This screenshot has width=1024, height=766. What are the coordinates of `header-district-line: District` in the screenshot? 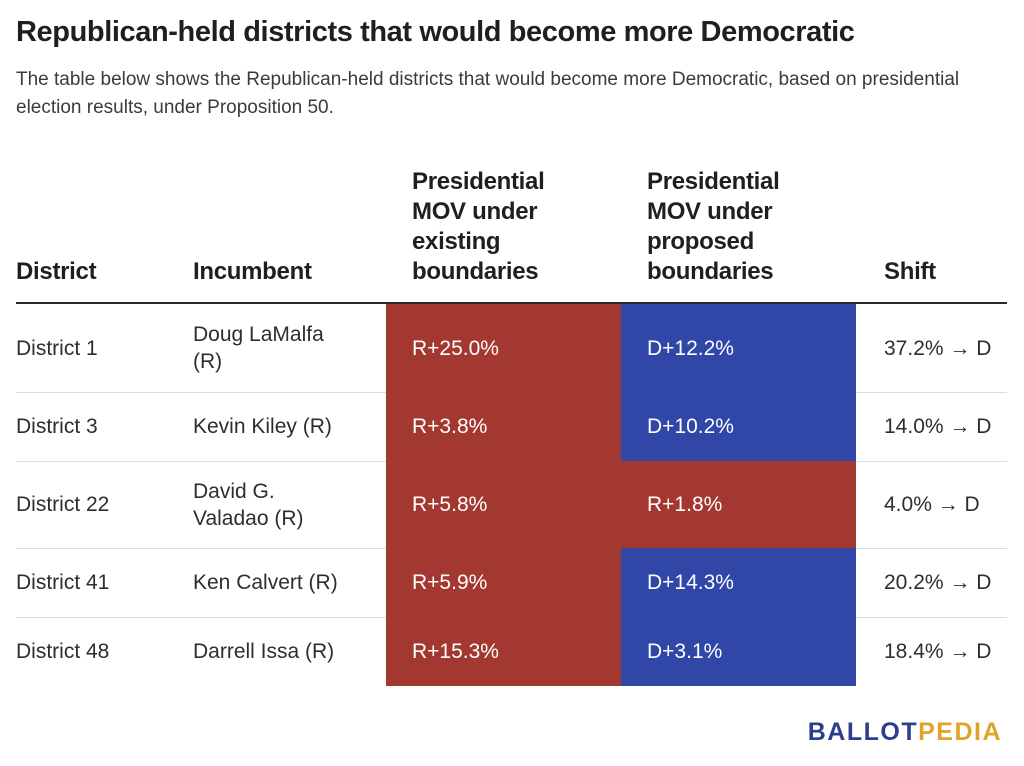 It's located at (56, 271).